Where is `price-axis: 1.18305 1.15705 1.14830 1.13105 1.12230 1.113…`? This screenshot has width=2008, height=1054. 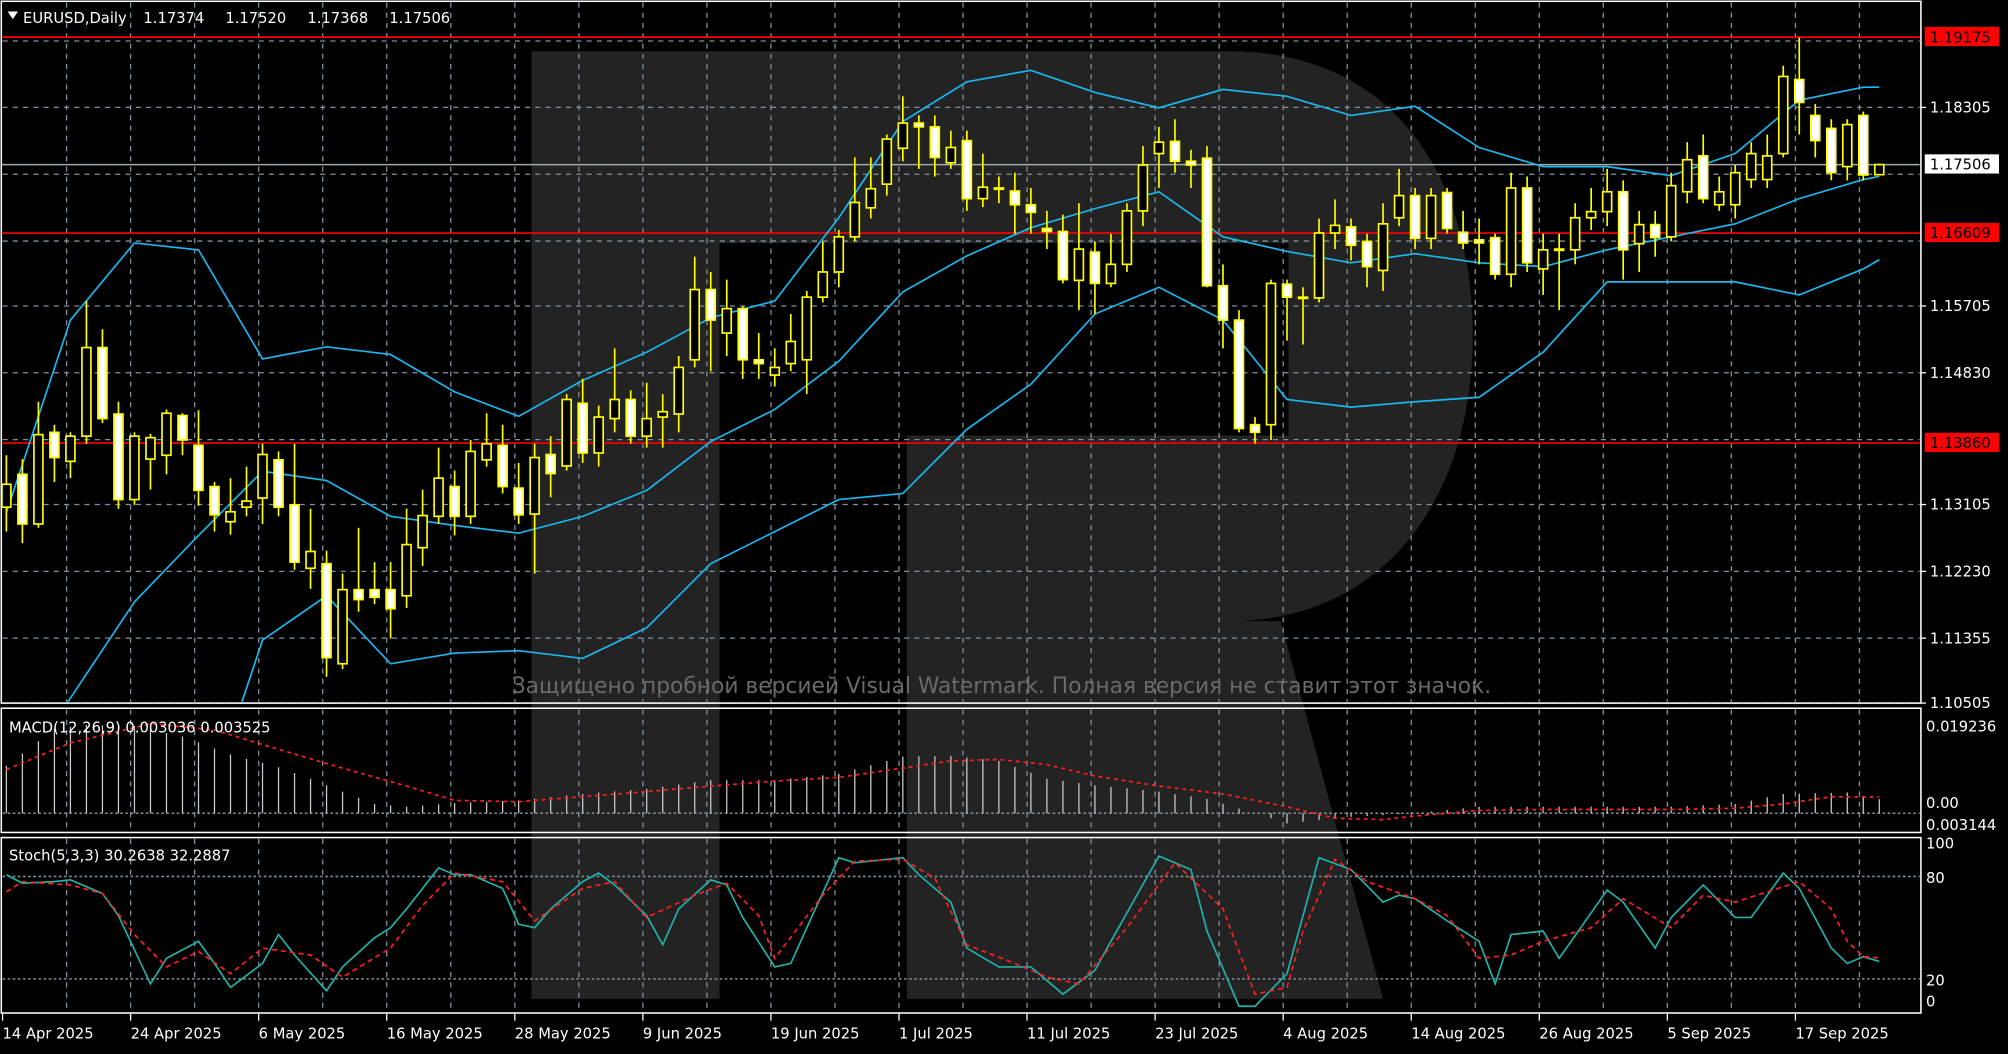 price-axis: 1.18305 1.15705 1.14830 1.13105 1.12230 1.113… is located at coordinates (1960, 518).